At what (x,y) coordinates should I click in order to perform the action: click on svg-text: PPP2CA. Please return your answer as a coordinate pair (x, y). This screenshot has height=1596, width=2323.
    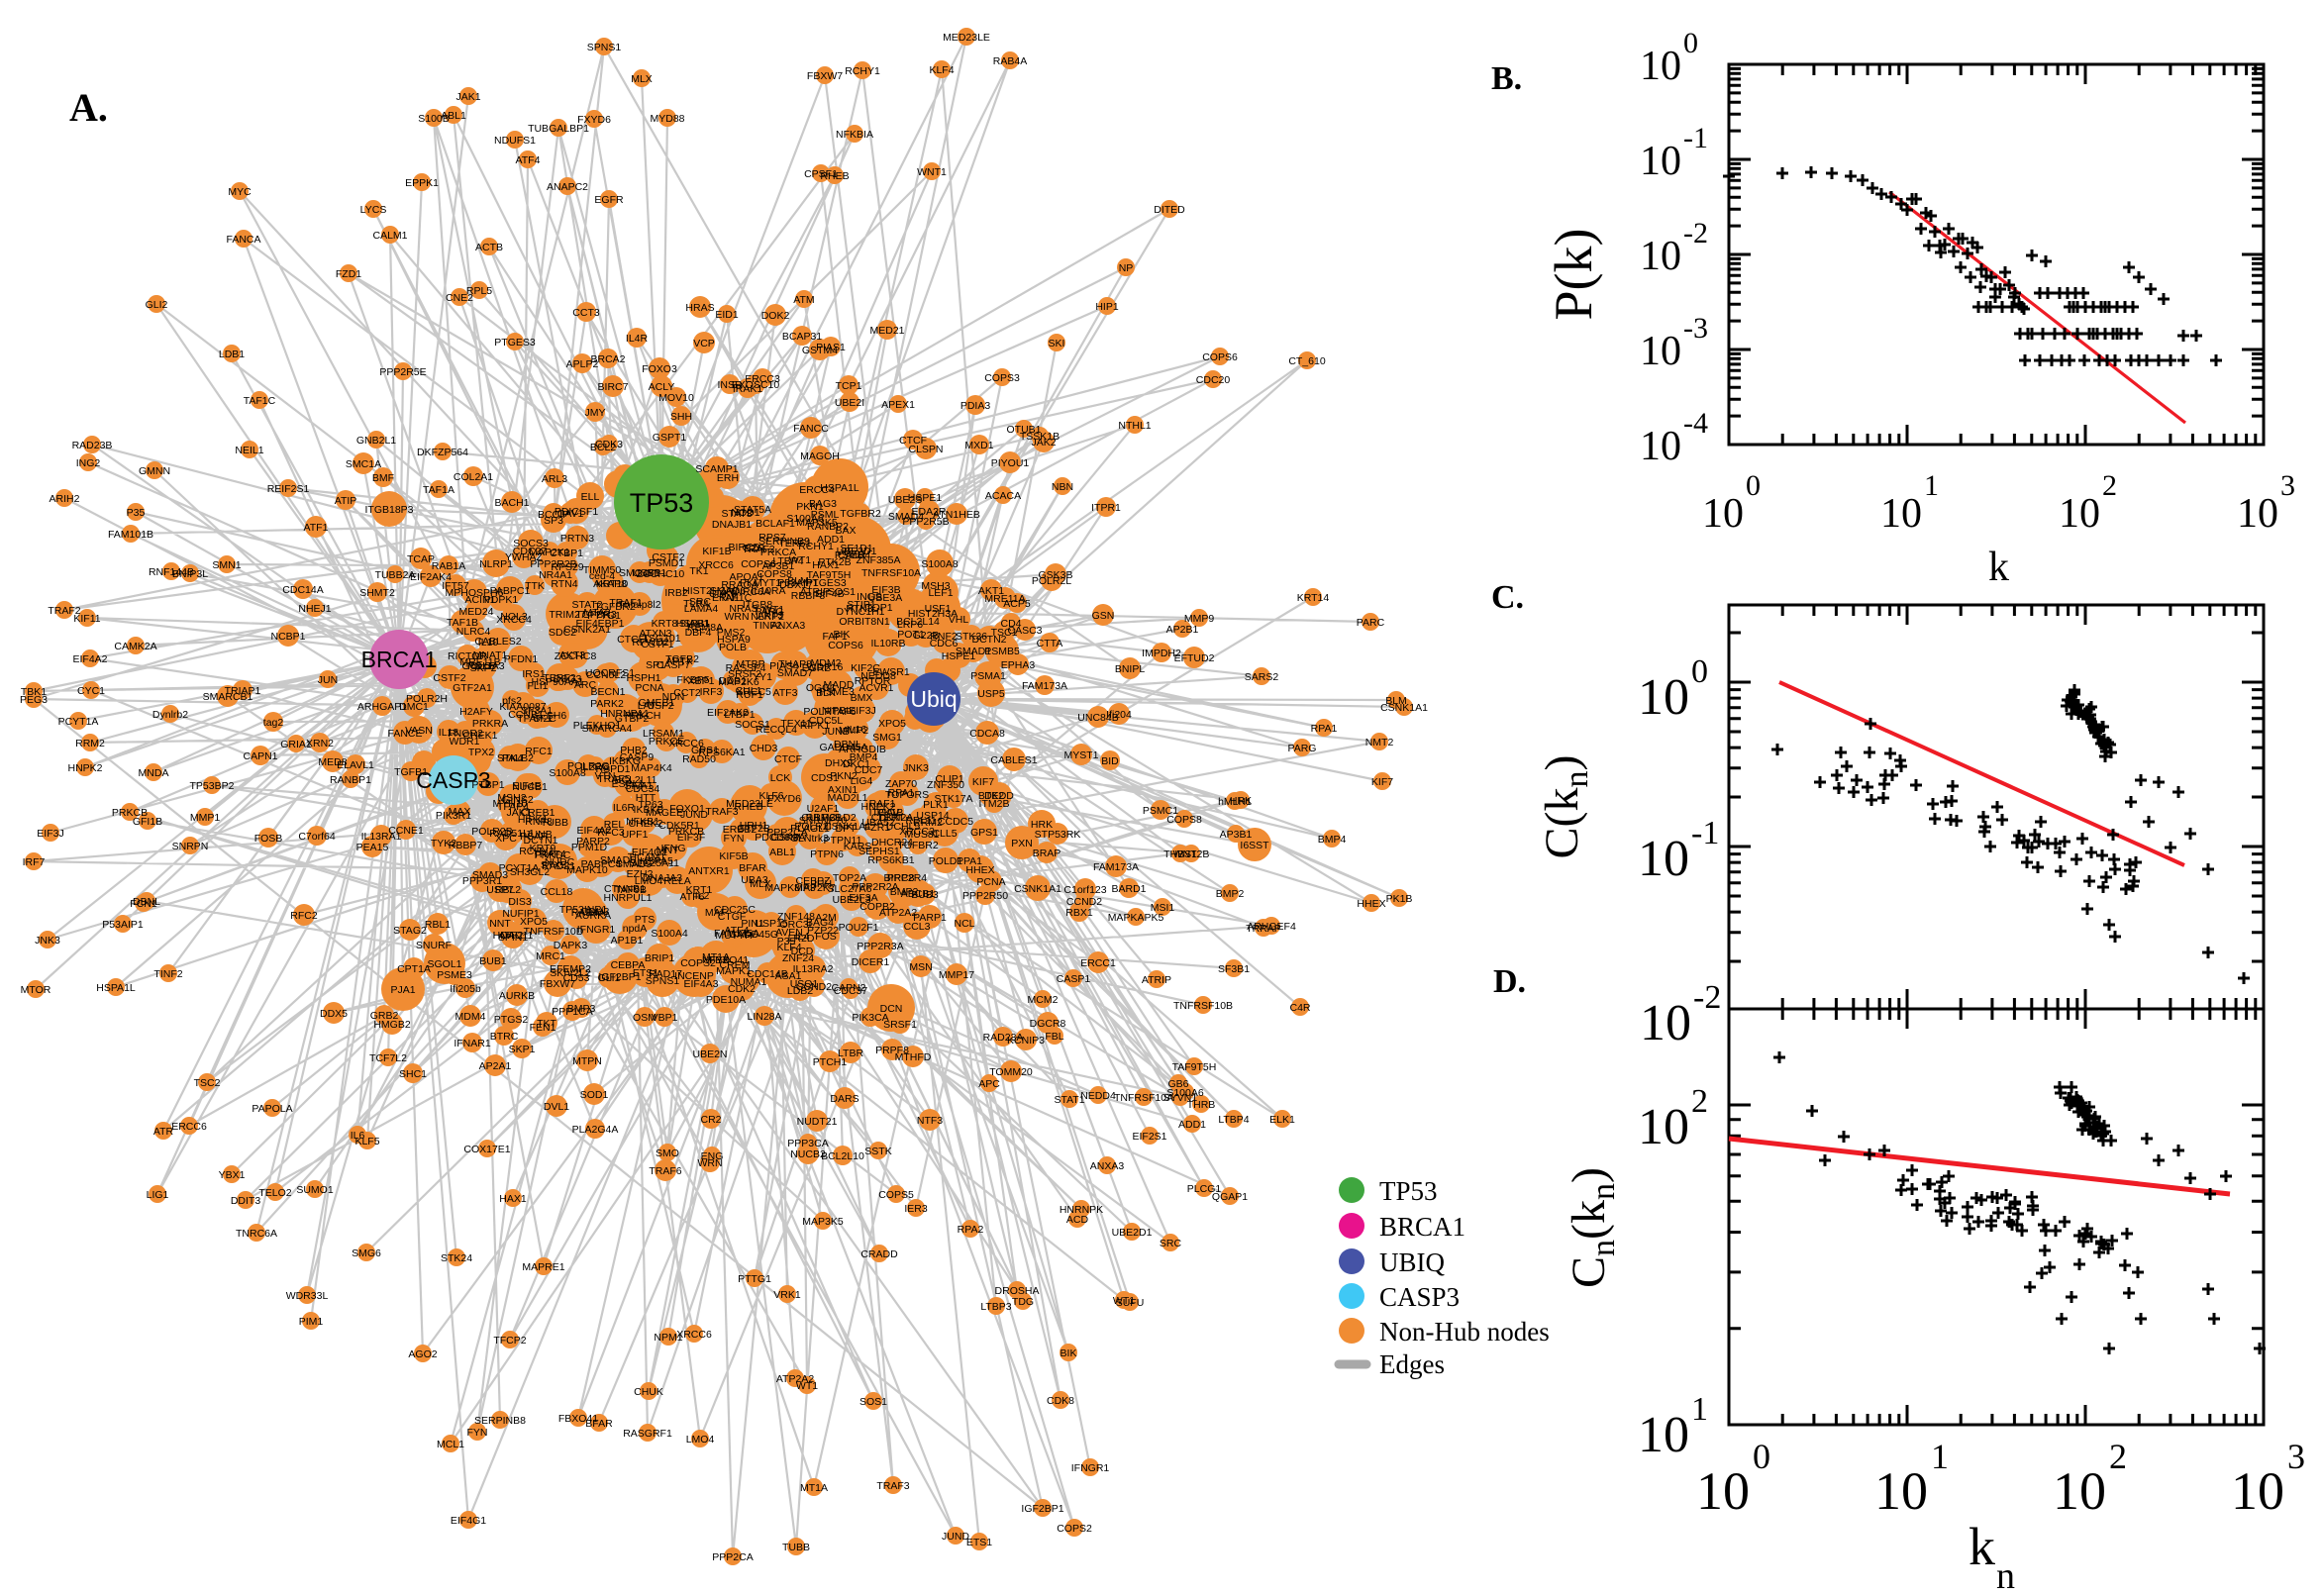
    Looking at the image, I should click on (787, 833).